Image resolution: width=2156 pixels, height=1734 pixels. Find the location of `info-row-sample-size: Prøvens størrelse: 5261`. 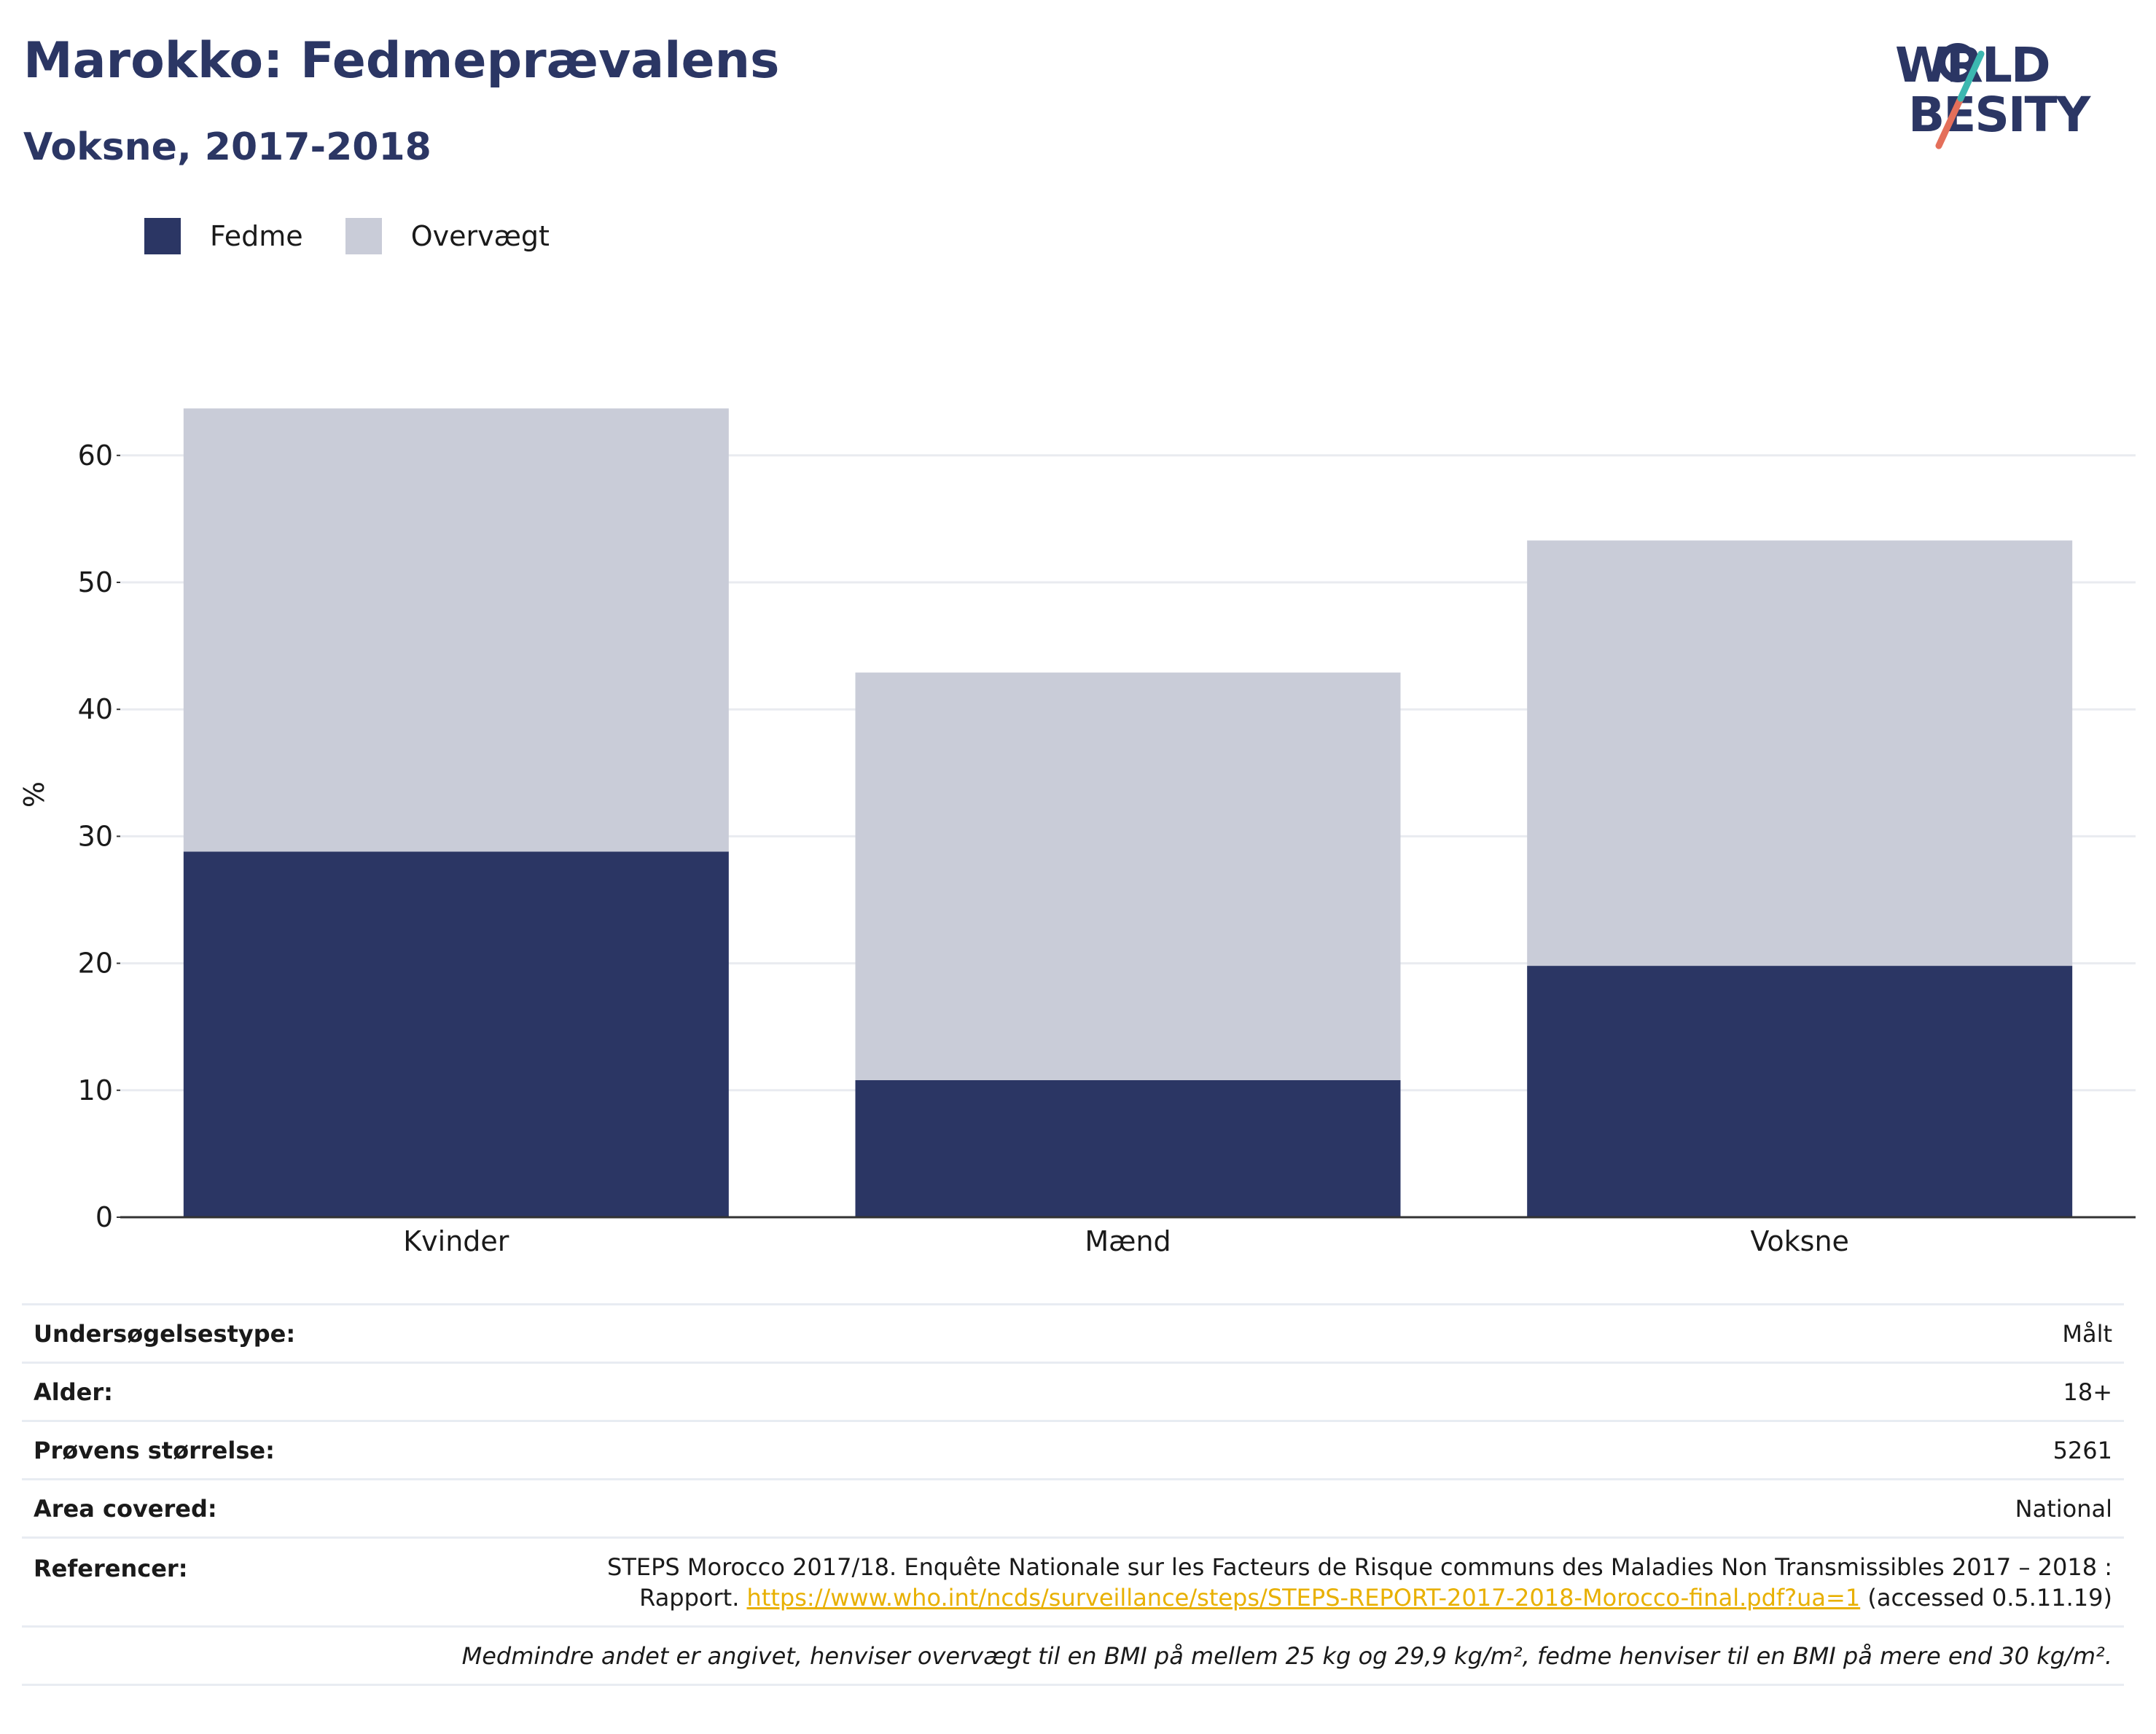

info-row-sample-size: Prøvens størrelse: 5261 is located at coordinates (1073, 1450).